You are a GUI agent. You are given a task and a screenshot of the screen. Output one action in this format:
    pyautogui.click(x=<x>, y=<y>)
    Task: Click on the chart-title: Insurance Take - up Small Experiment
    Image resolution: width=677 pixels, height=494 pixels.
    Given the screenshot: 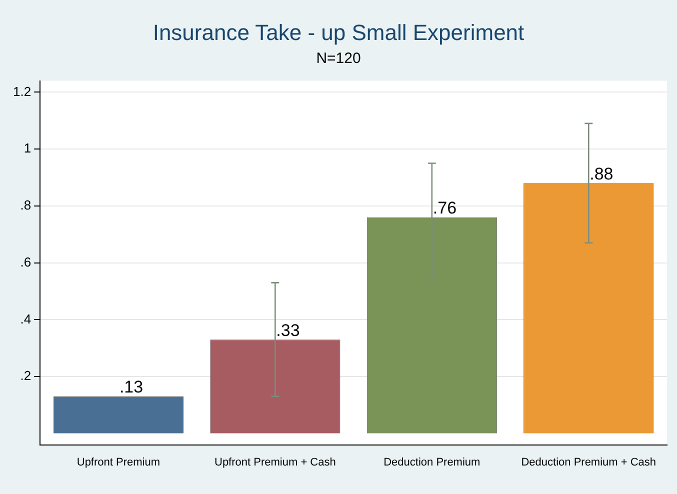 What is the action you would take?
    pyautogui.click(x=339, y=33)
    